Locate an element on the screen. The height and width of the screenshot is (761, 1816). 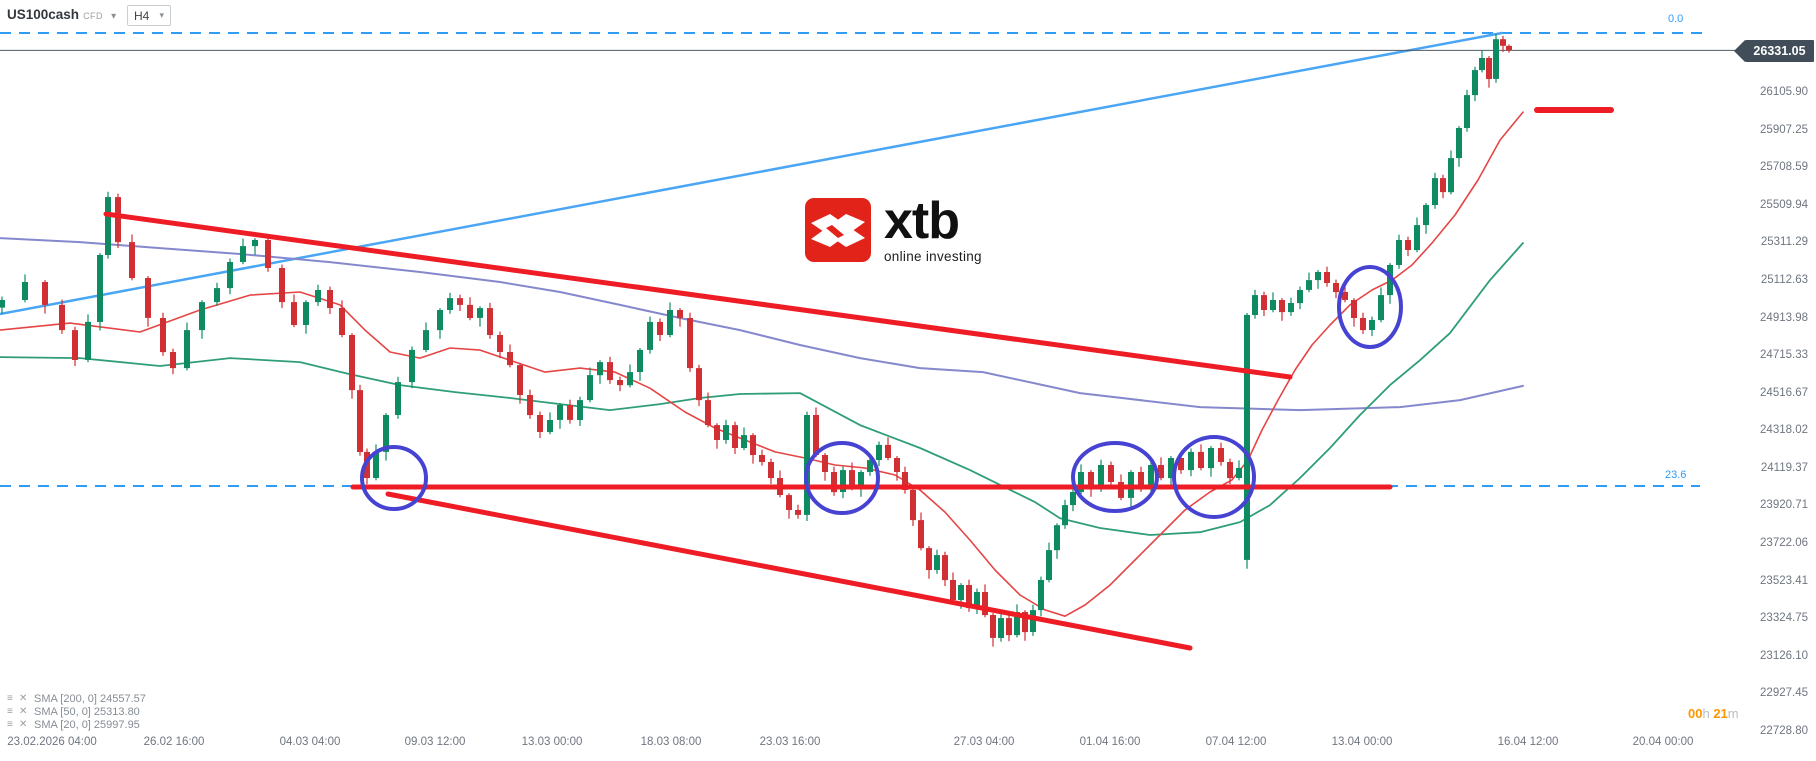
indicator-legend-row: ≡ ✕ SMA [20, 0] 25997.95 is located at coordinates (76, 724).